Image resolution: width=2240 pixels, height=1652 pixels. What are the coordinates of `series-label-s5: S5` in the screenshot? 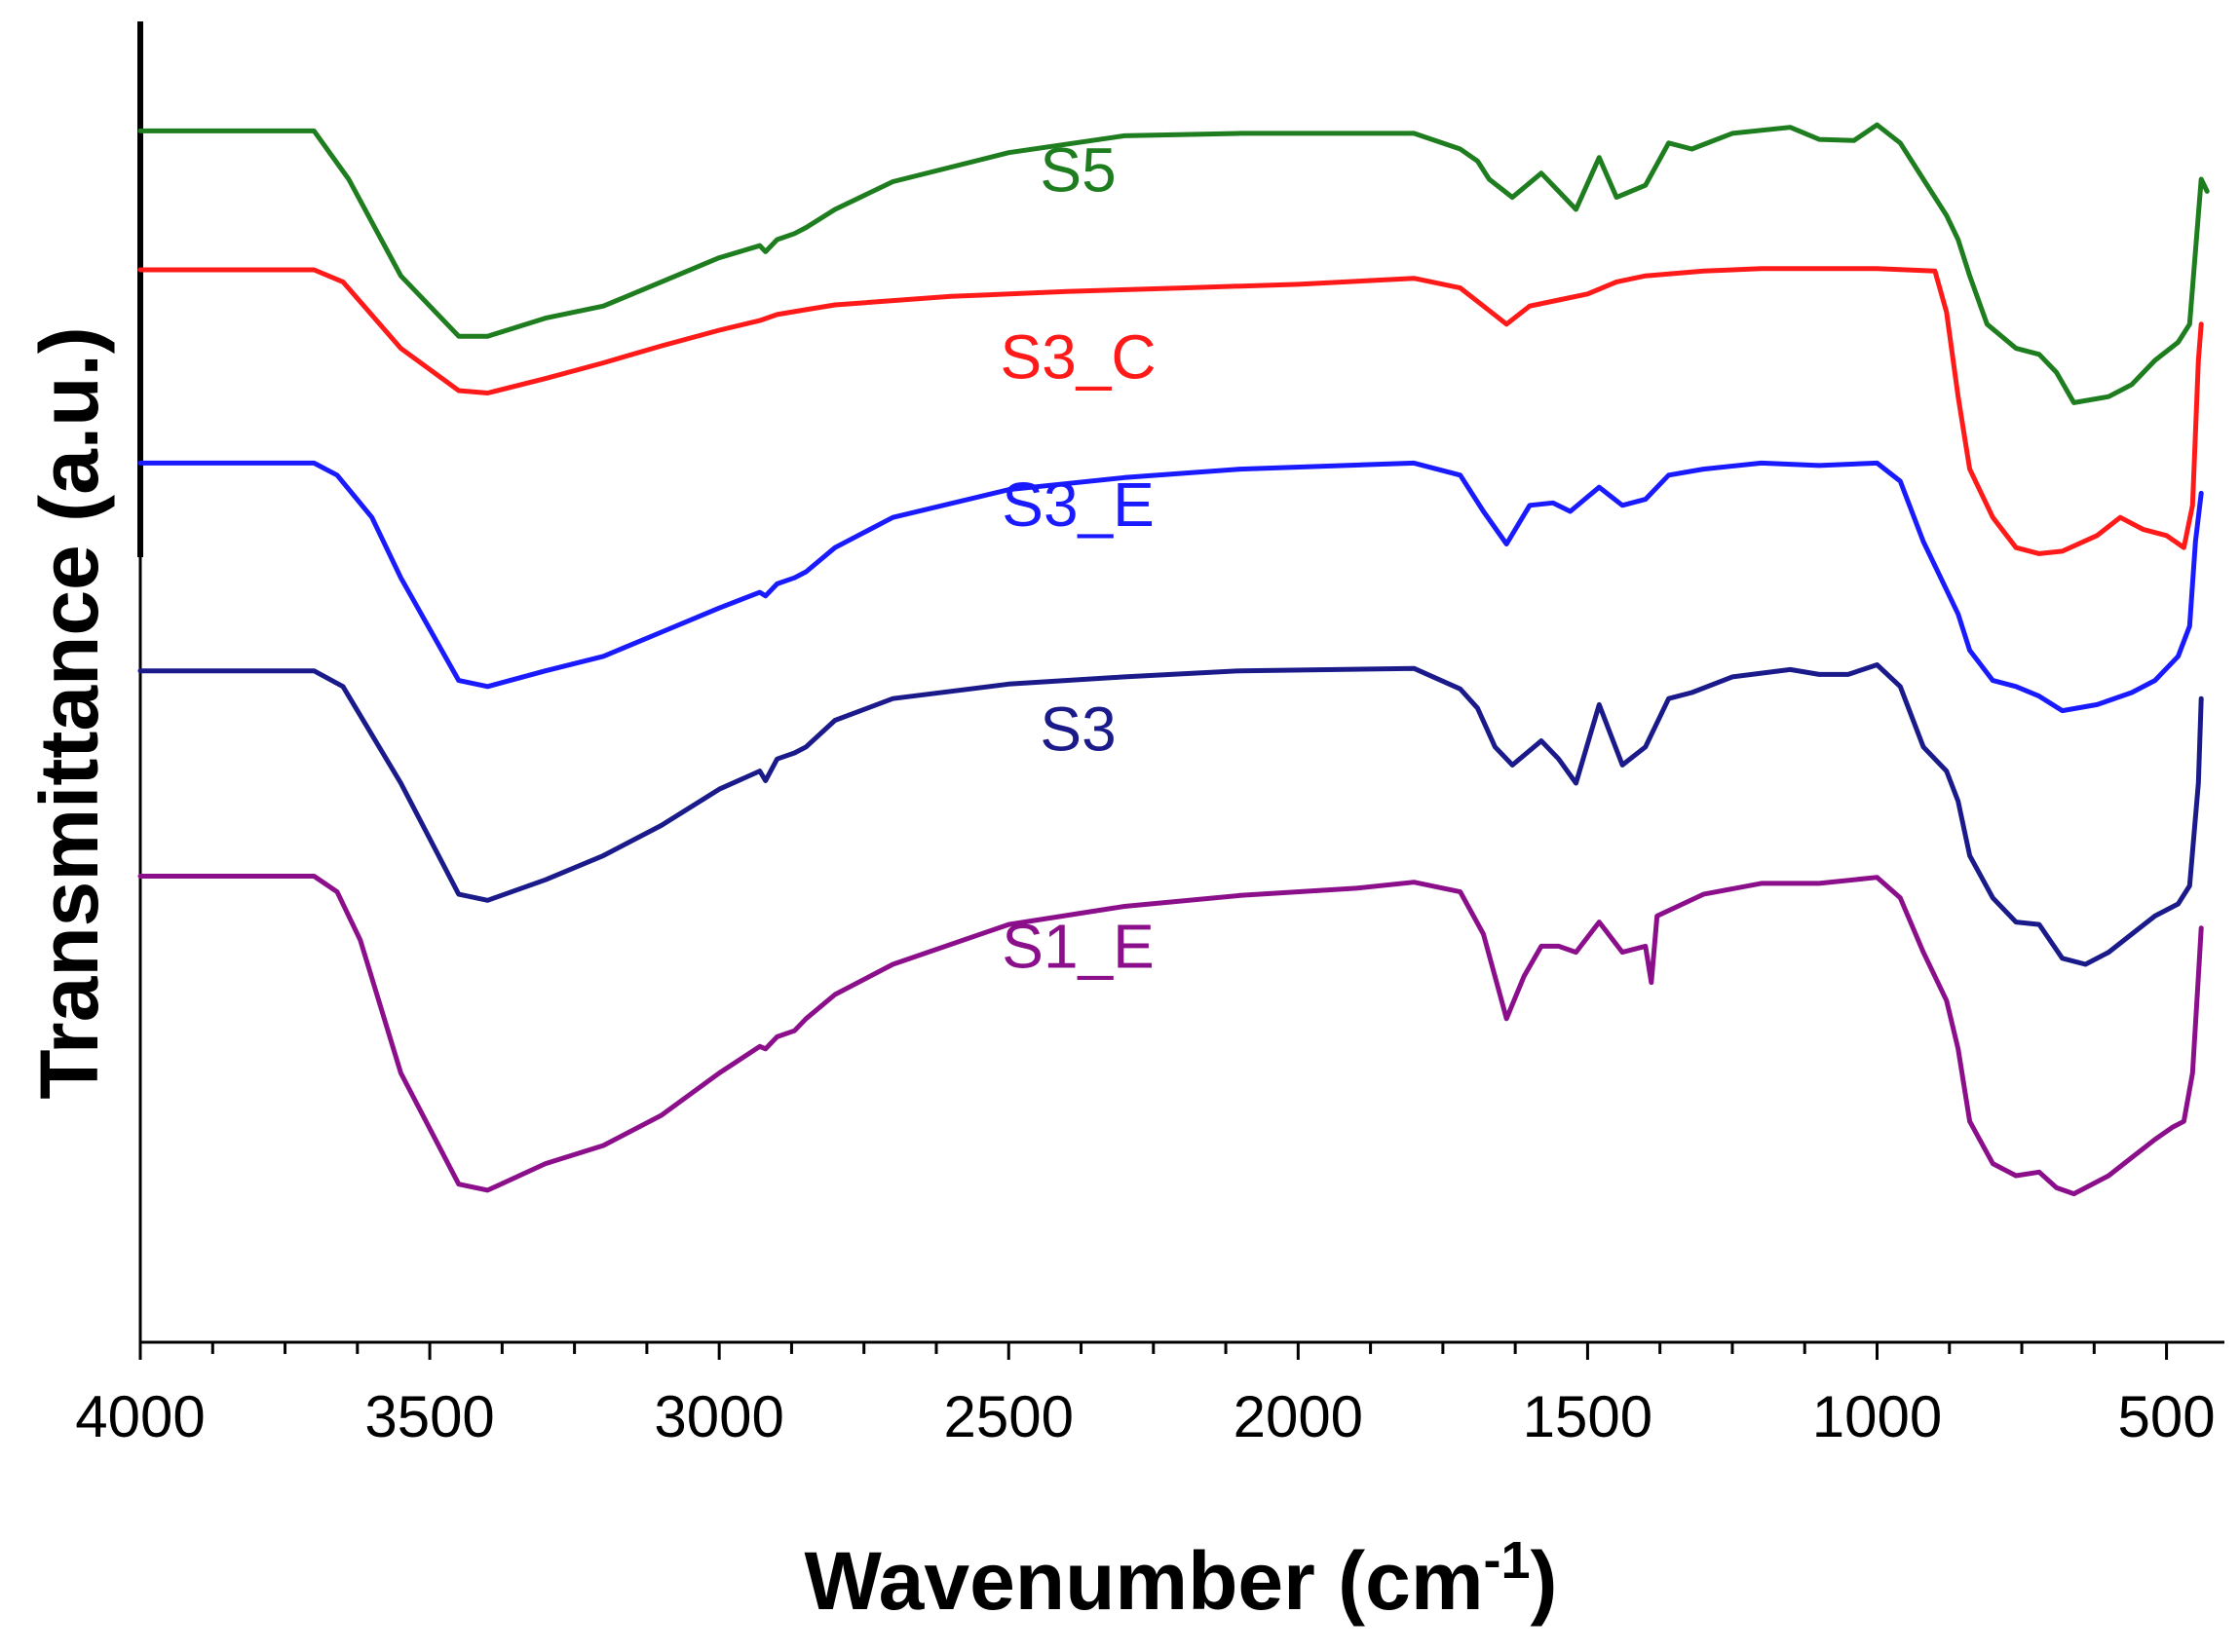 It's located at (1078, 169).